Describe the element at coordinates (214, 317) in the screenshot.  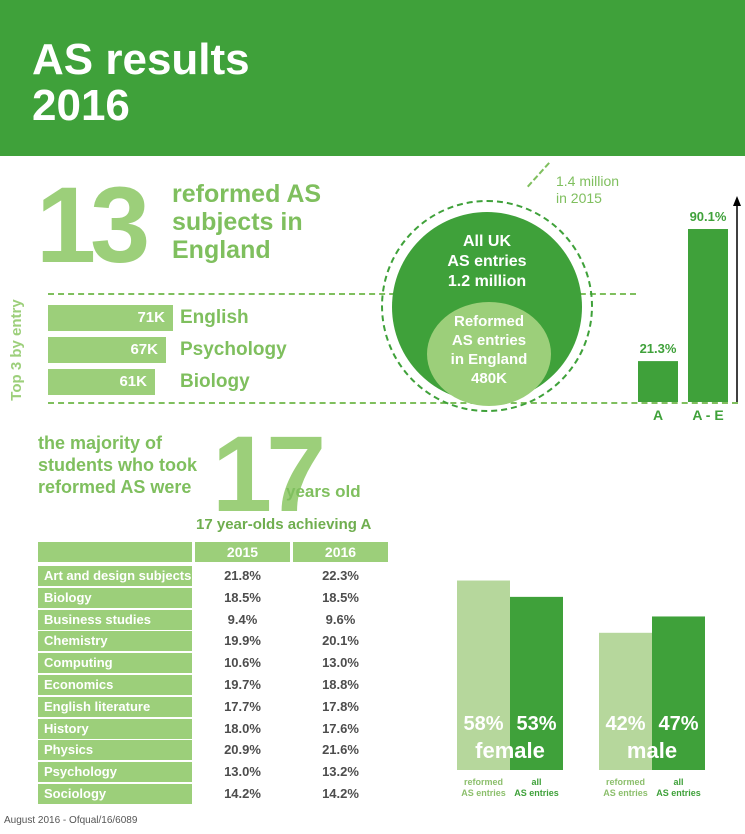
I see `top3-subject-english: English` at that location.